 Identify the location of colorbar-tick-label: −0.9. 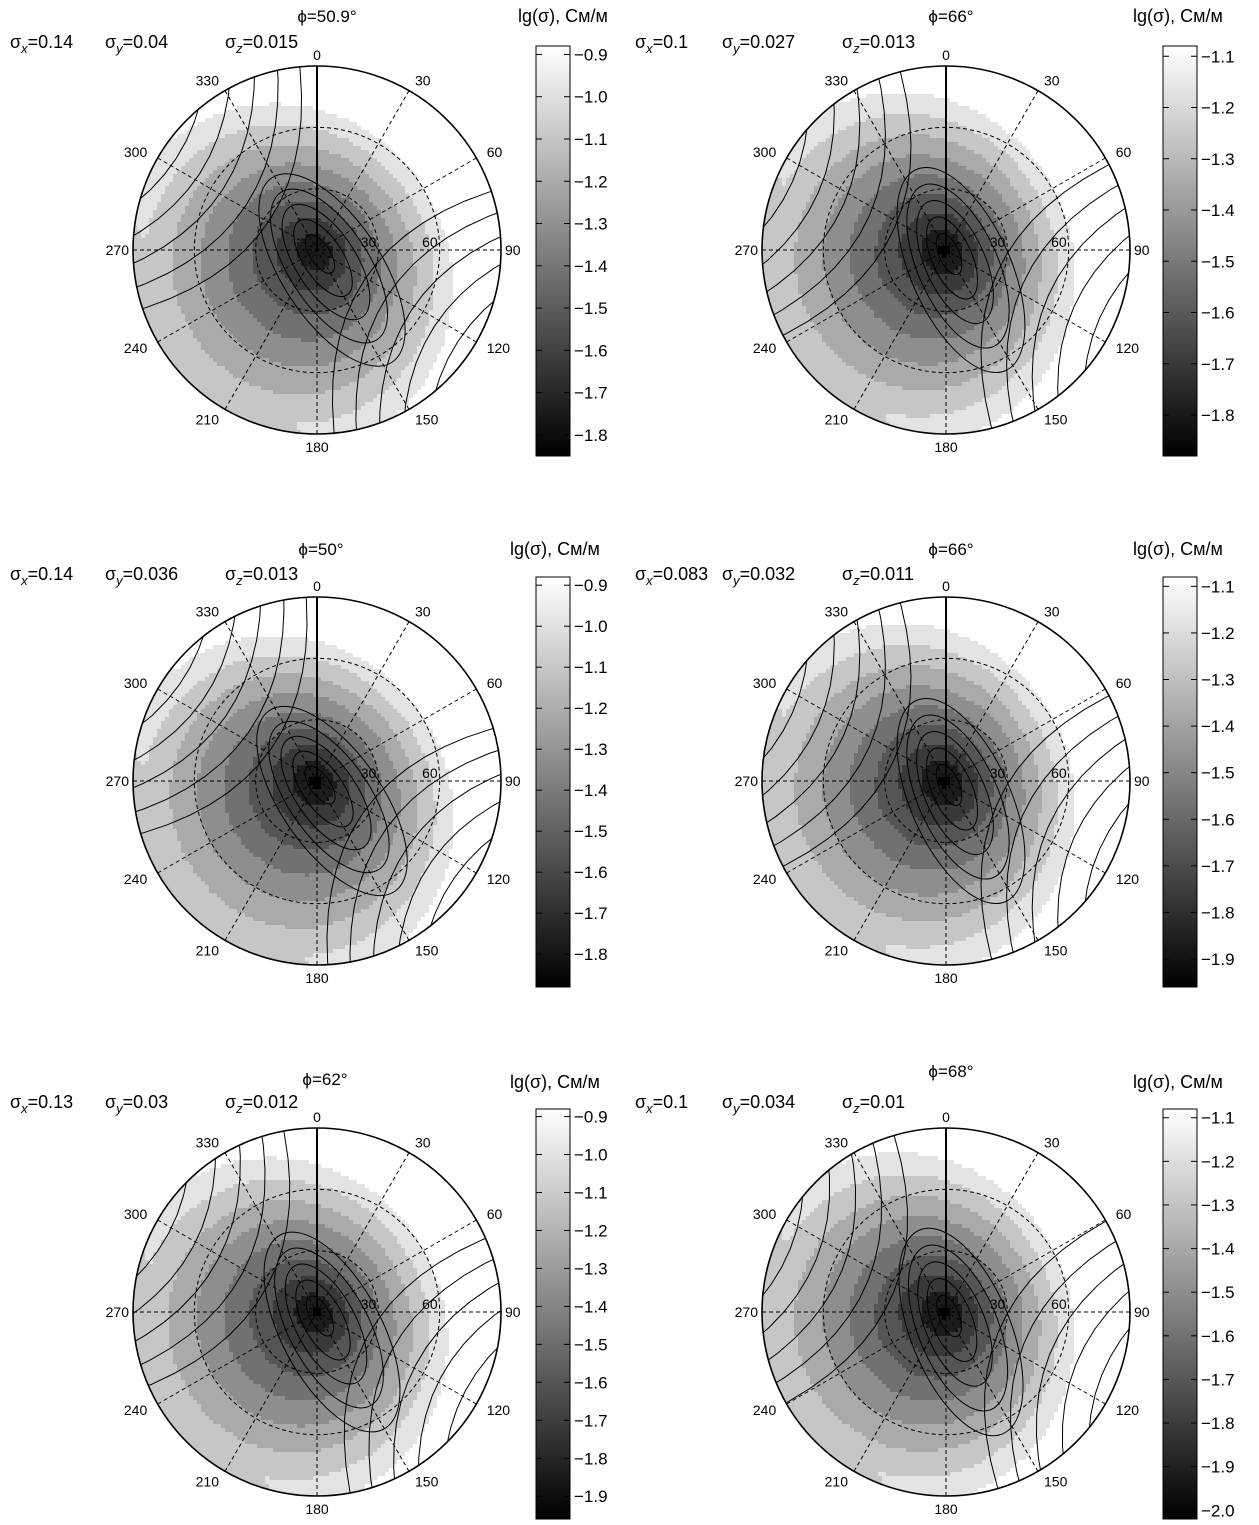
(591, 585).